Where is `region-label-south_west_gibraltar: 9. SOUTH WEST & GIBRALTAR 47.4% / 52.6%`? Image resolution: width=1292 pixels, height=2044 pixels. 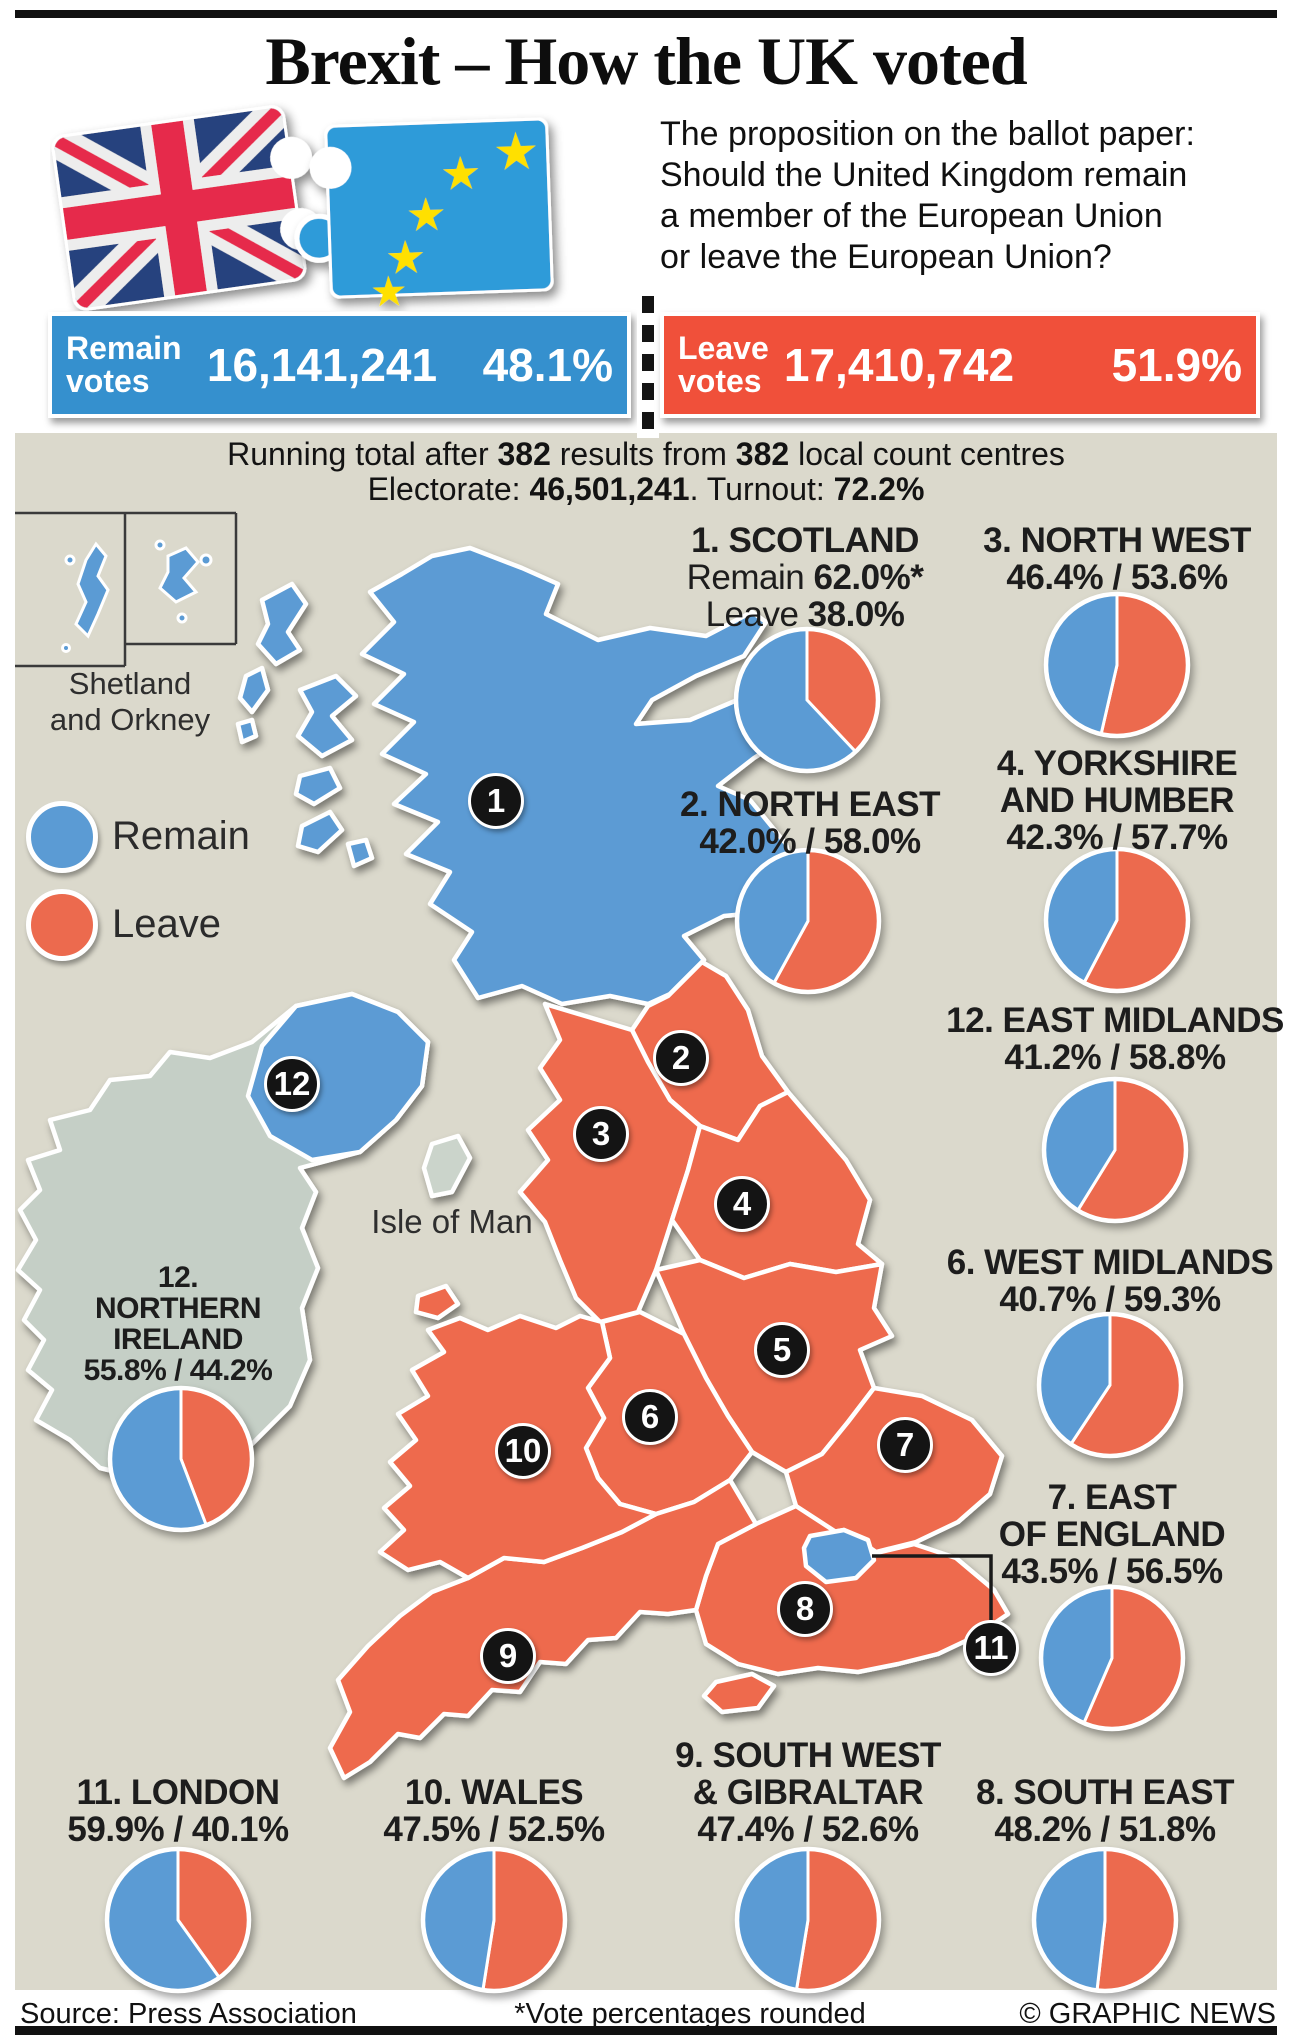 region-label-south_west_gibraltar: 9. SOUTH WEST & GIBRALTAR 47.4% / 52.6% is located at coordinates (808, 1792).